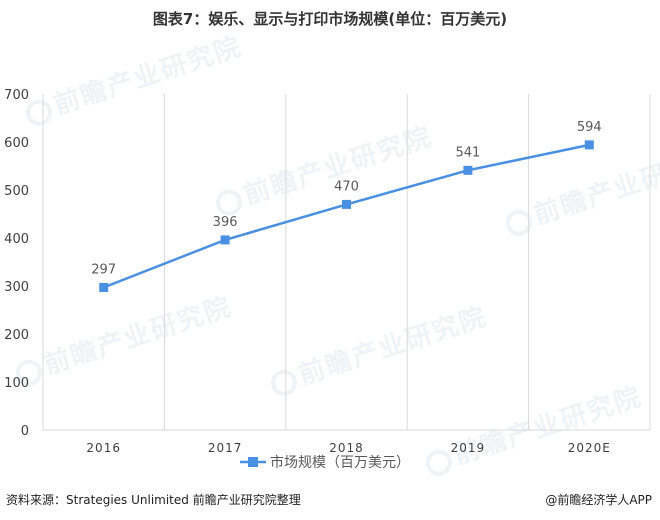  I want to click on y-tick-label: 700, so click(16, 95).